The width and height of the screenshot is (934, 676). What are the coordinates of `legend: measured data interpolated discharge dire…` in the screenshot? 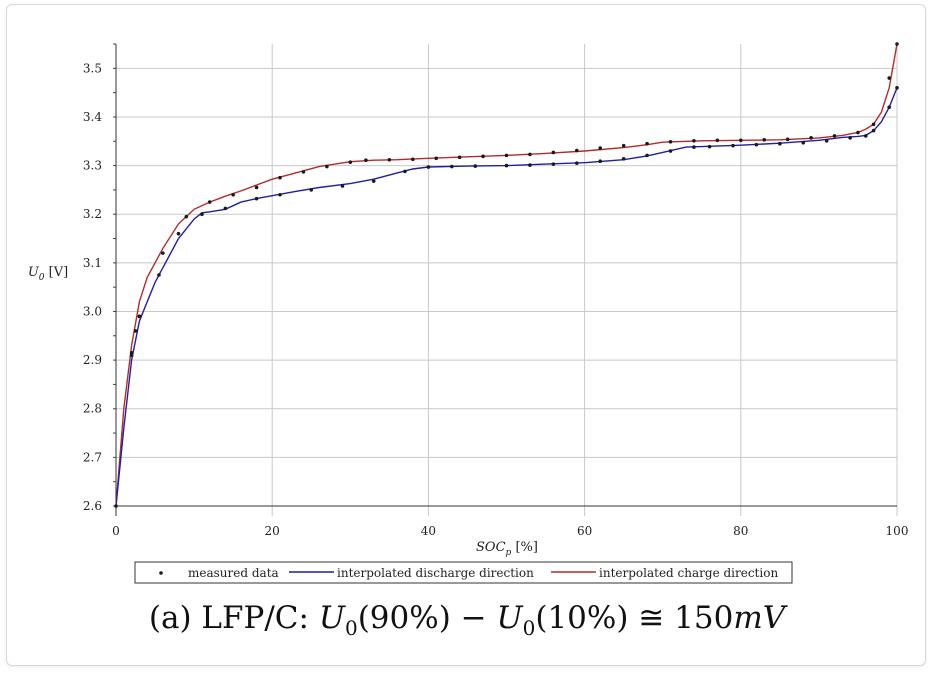 It's located at (463, 572).